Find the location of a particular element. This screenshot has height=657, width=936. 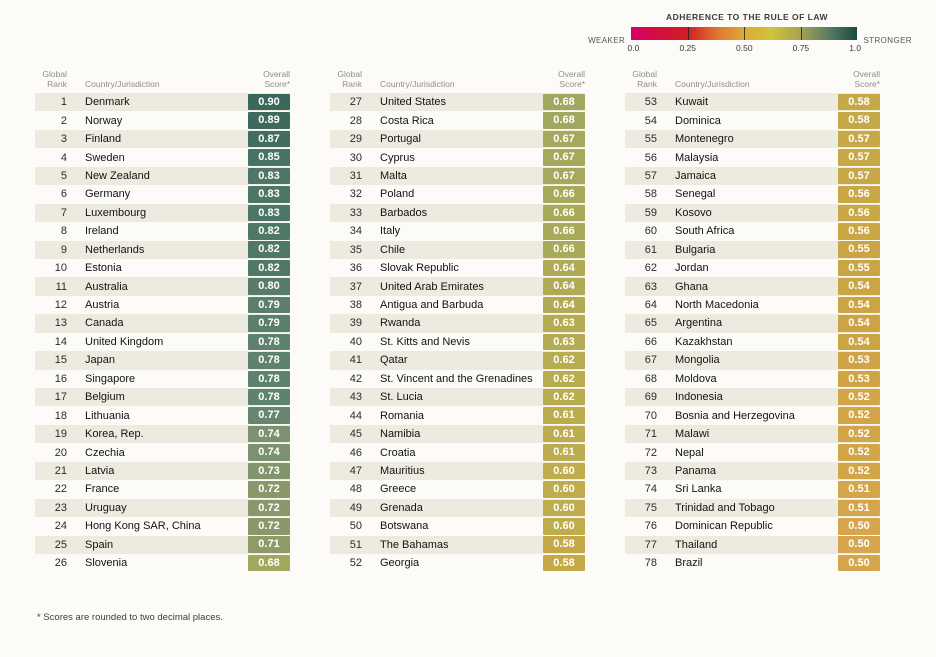

rank-value: 6 is located at coordinates (63, 194).